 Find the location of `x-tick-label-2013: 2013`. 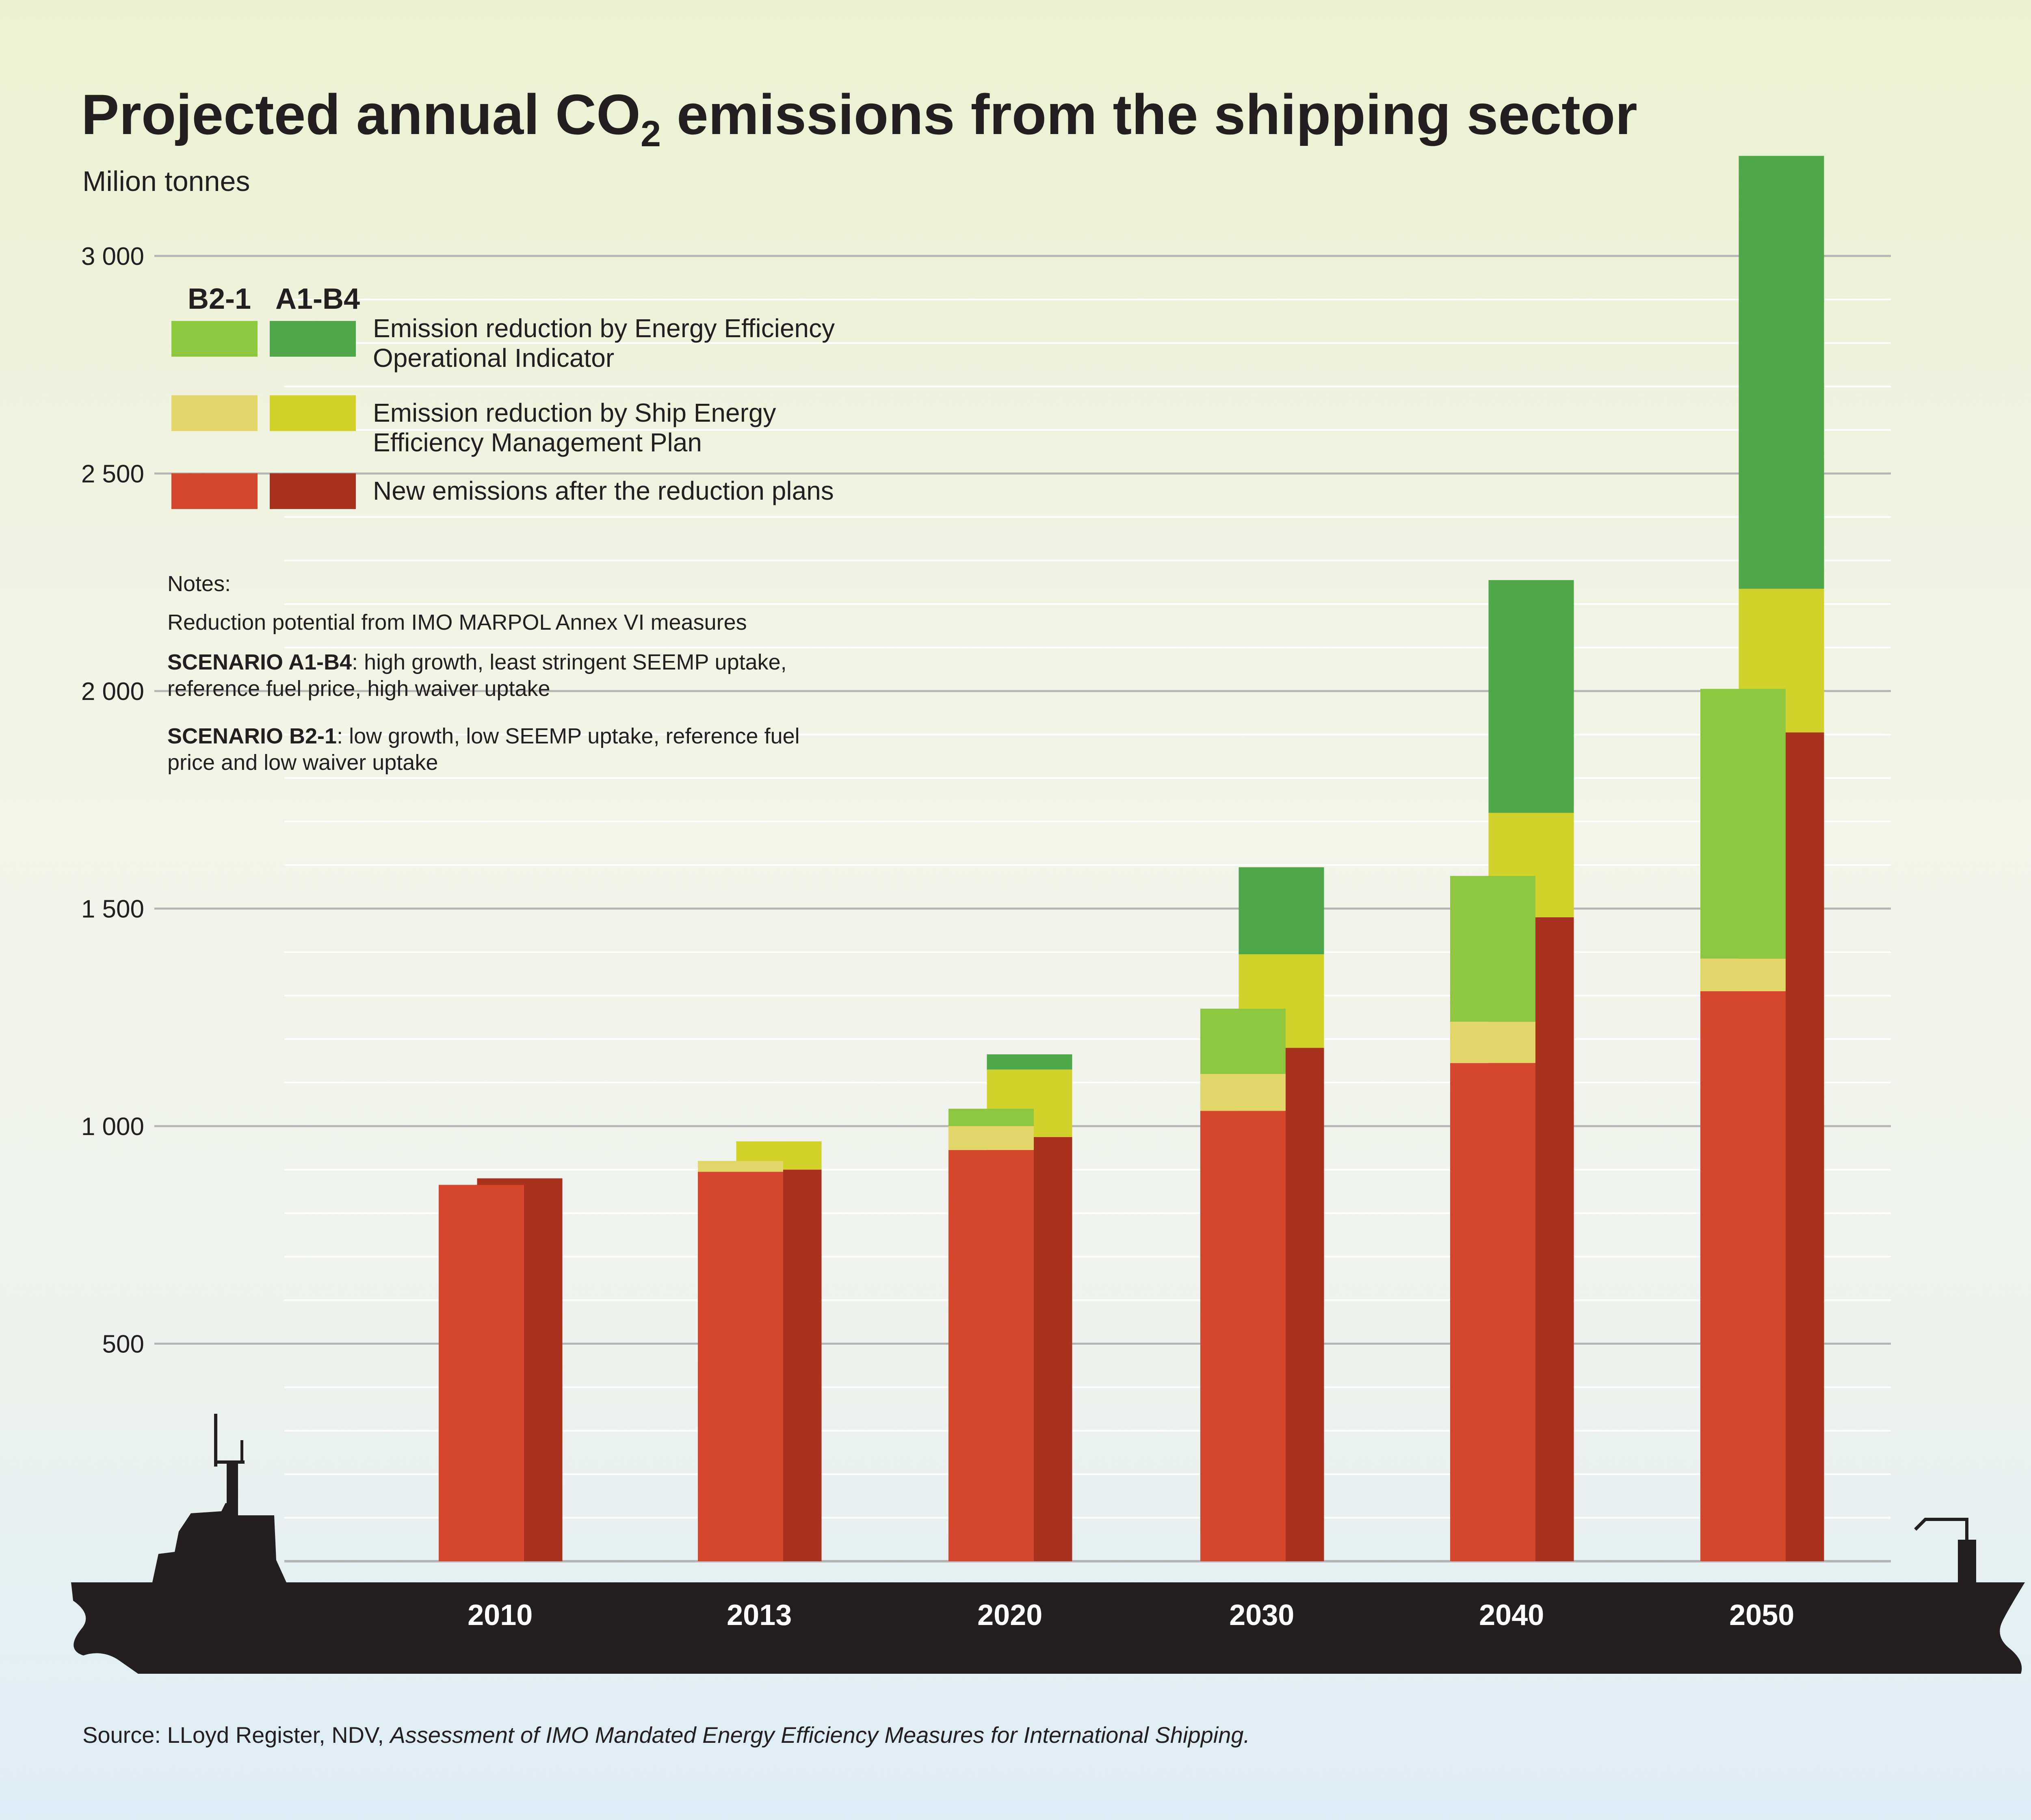

x-tick-label-2013: 2013 is located at coordinates (759, 1615).